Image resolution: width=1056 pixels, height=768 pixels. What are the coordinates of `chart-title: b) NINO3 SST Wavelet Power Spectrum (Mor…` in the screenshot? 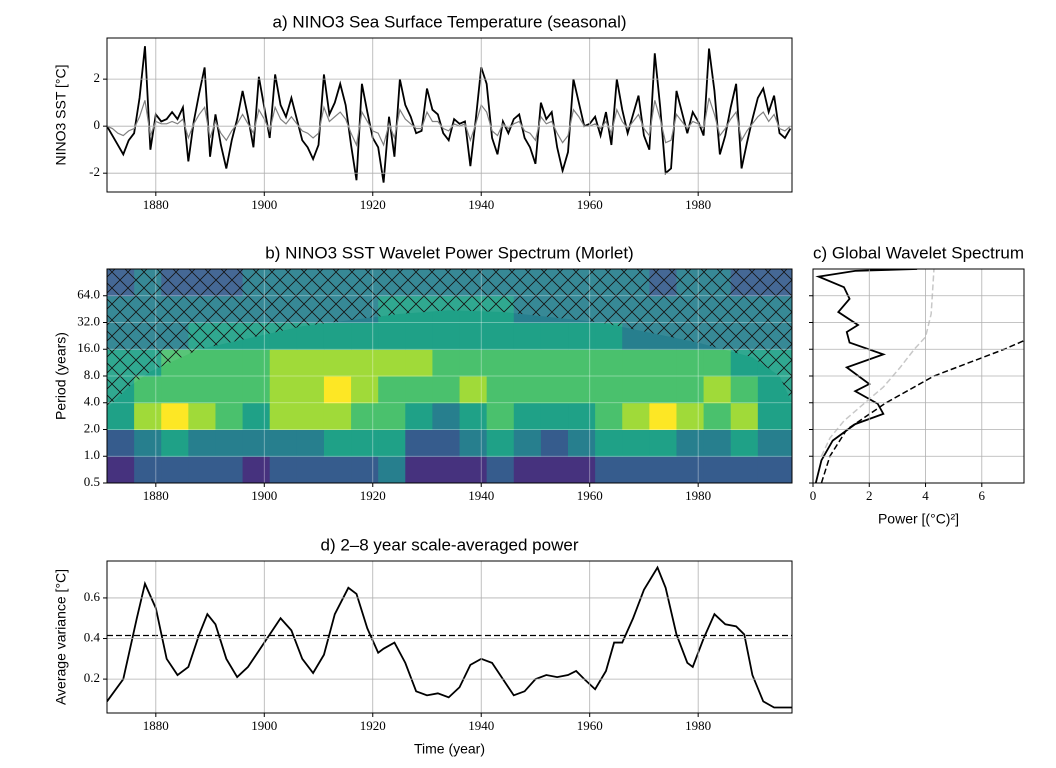 It's located at (449, 252).